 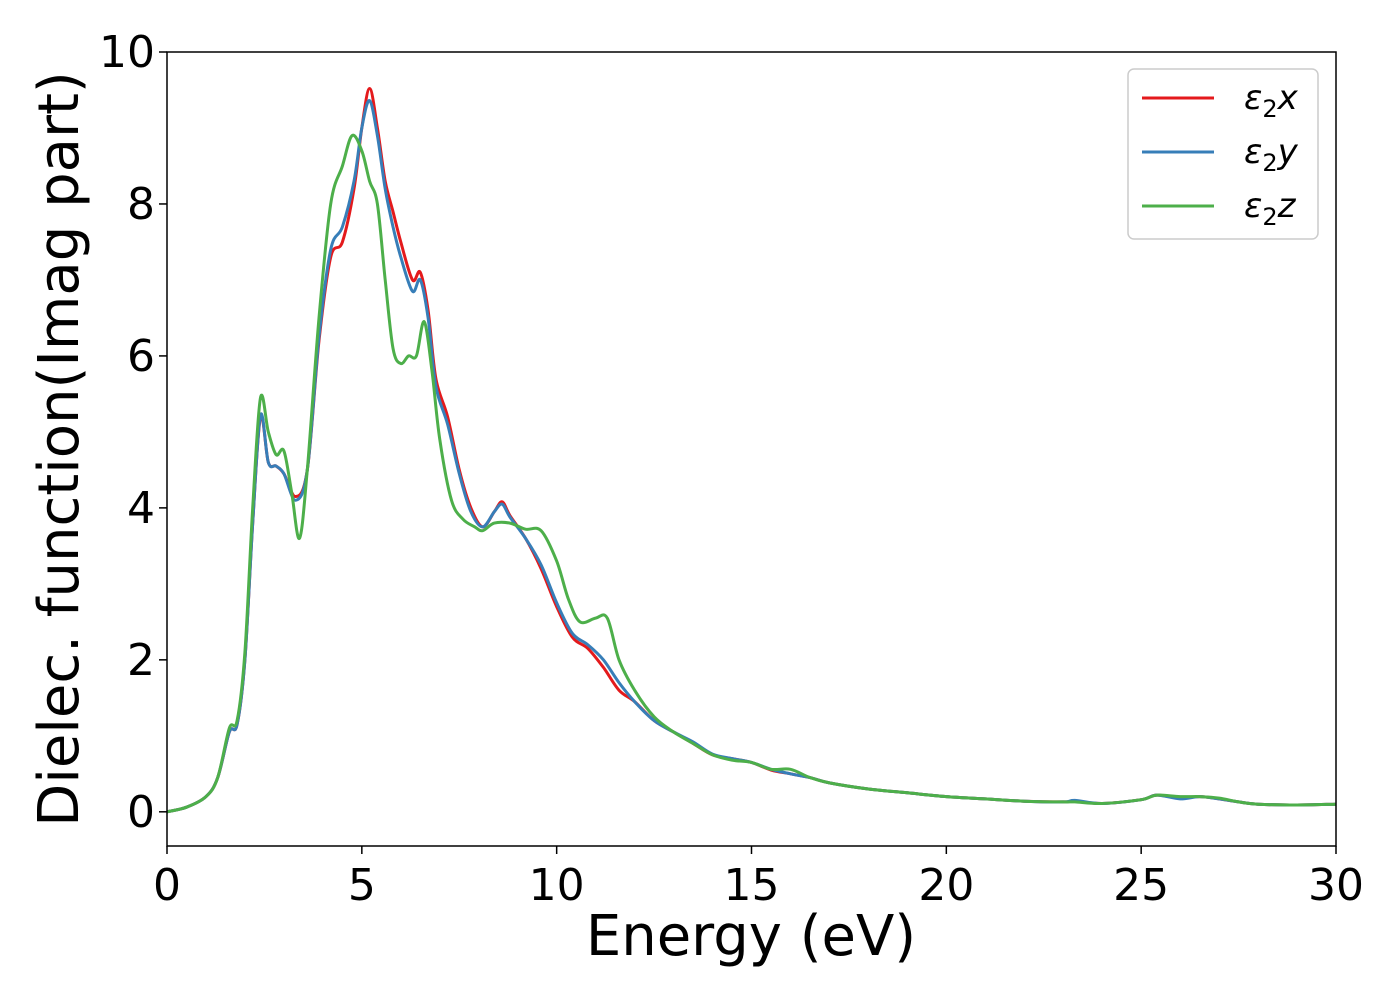 I want to click on legend-items: ε2x ε2y ε2z, so click(x=1220, y=154).